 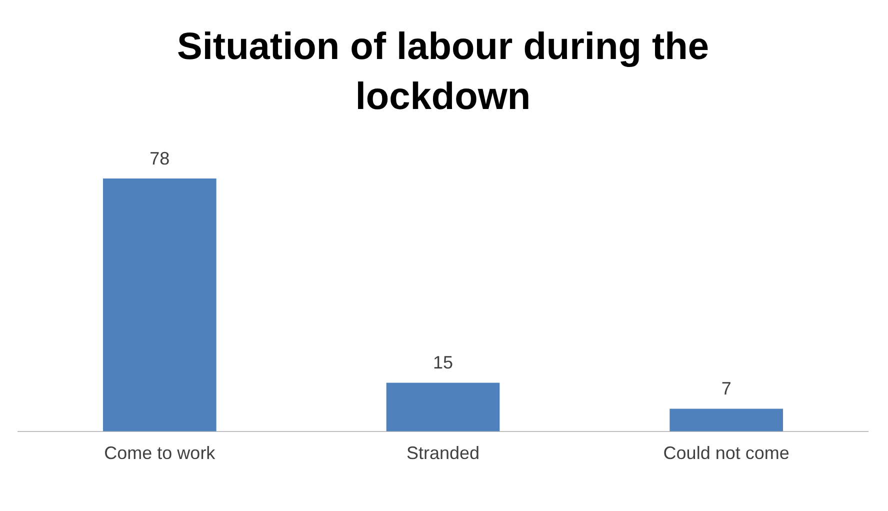 What do you see at coordinates (160, 158) in the screenshot?
I see `data-label: 78` at bounding box center [160, 158].